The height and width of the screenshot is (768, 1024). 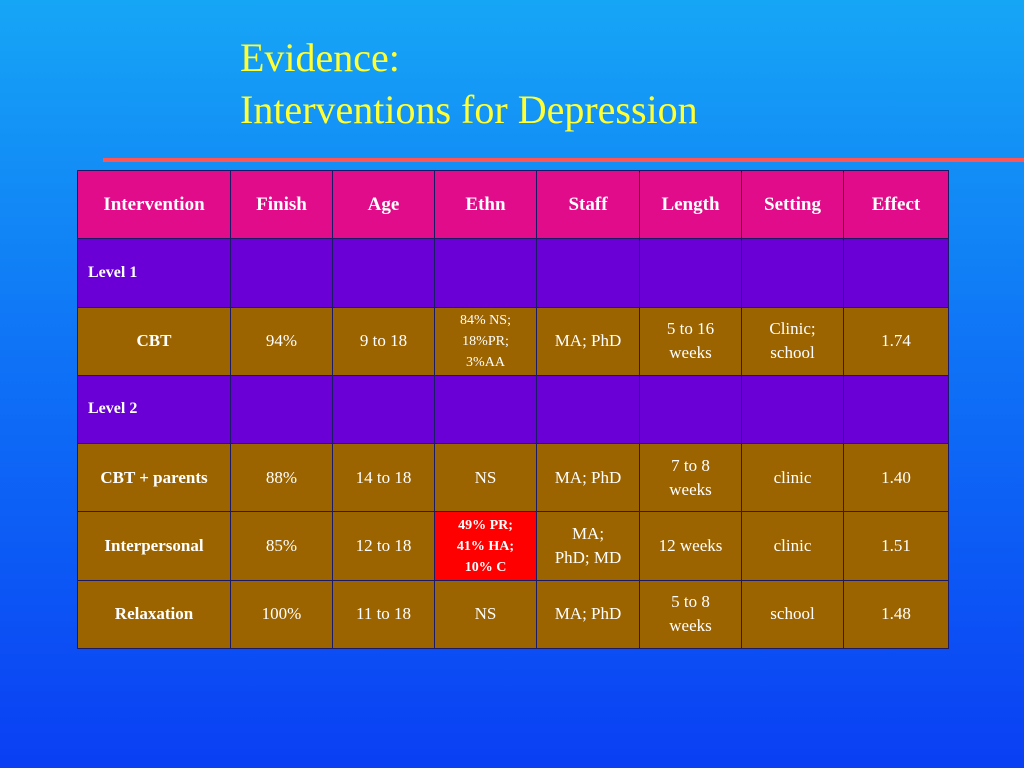 I want to click on cell-age: 11 to 18, so click(x=383, y=614).